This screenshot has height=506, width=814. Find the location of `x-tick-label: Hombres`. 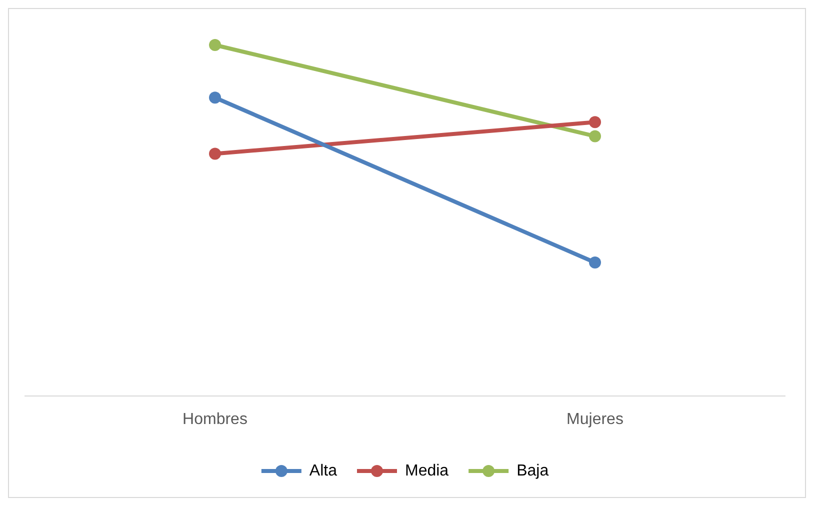

x-tick-label: Hombres is located at coordinates (215, 419).